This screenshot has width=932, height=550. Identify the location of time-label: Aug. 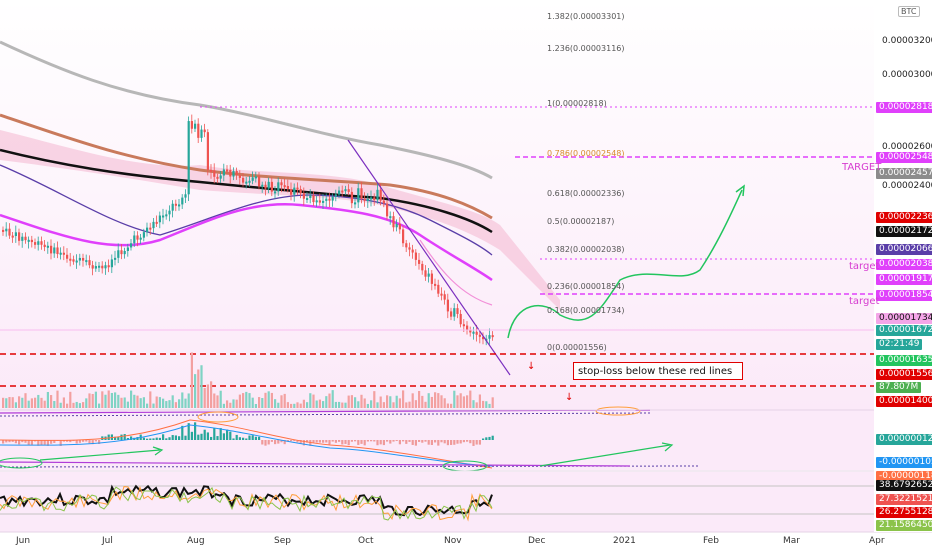
(196, 541).